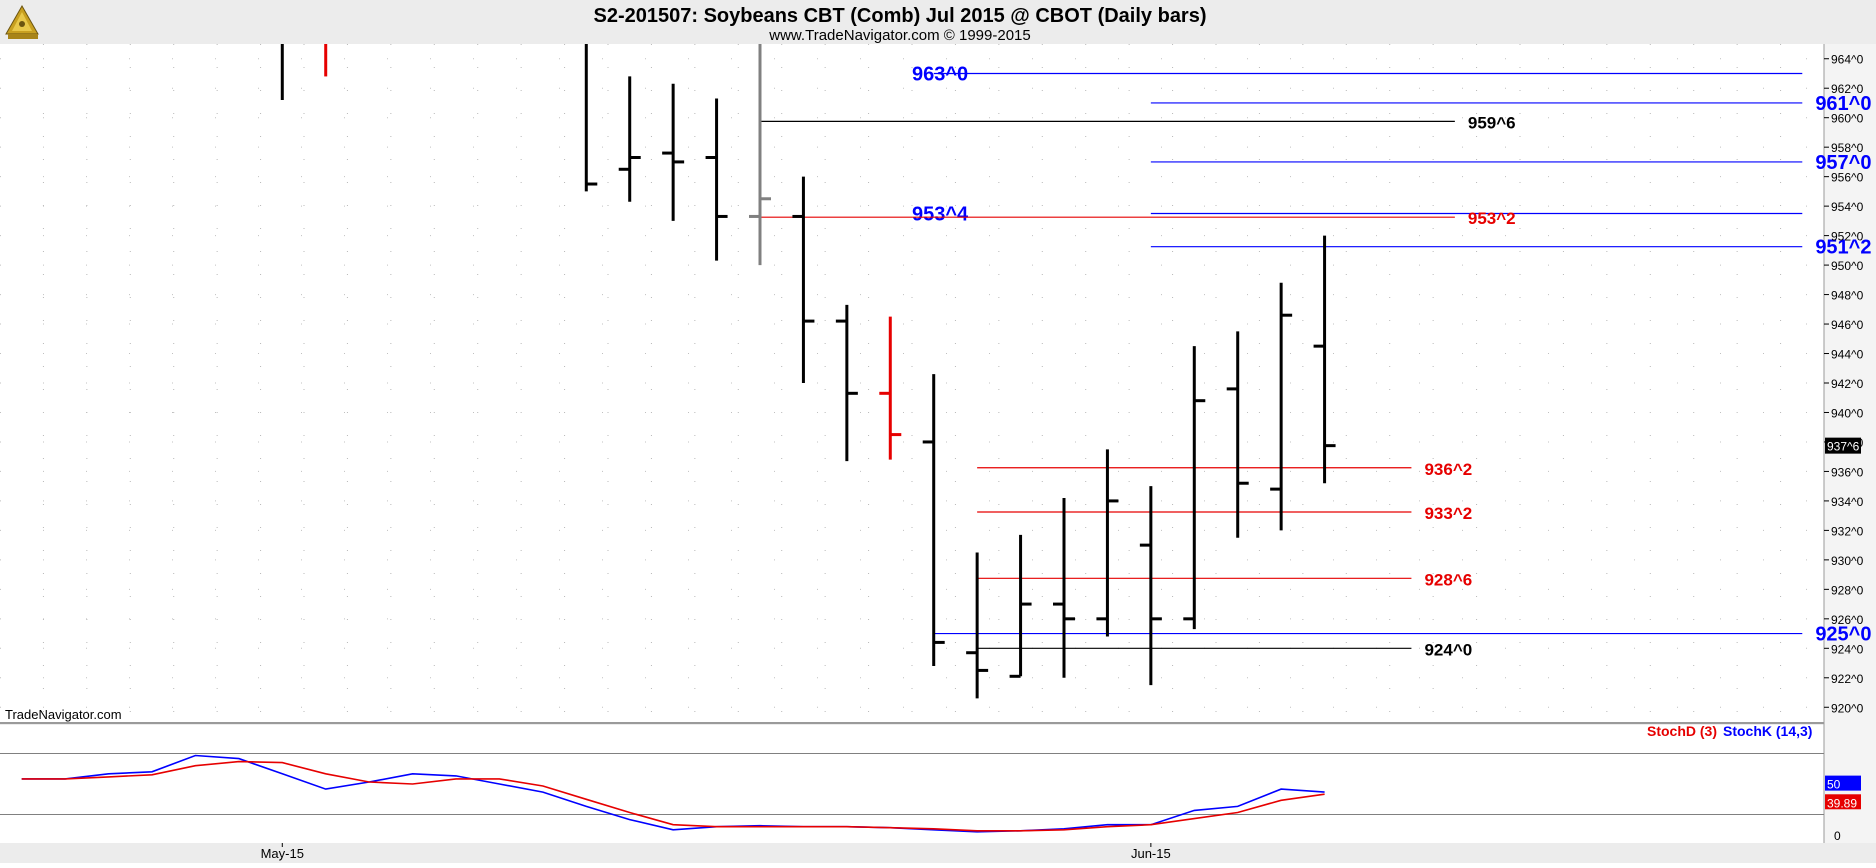 This screenshot has height=868, width=1876. I want to click on time-axis-label: May-15, so click(282, 853).